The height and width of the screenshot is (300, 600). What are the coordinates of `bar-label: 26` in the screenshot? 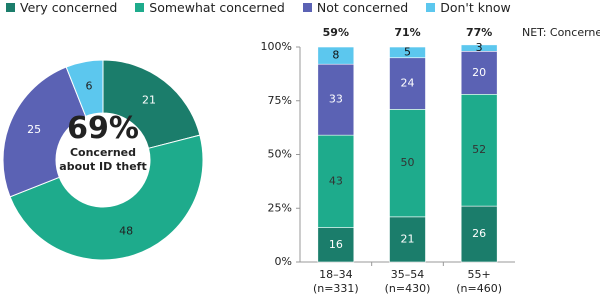 It's located at (479, 233).